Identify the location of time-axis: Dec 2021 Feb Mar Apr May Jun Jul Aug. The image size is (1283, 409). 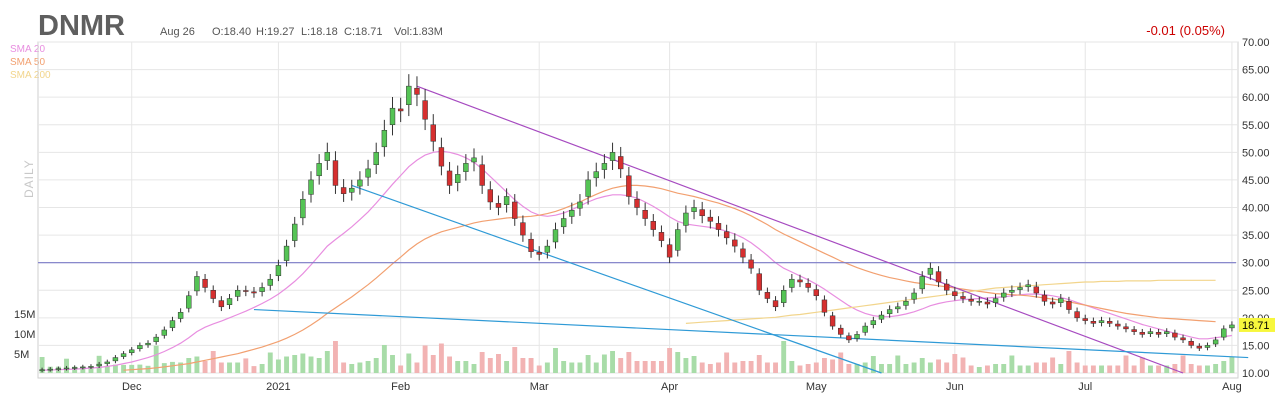
(682, 387).